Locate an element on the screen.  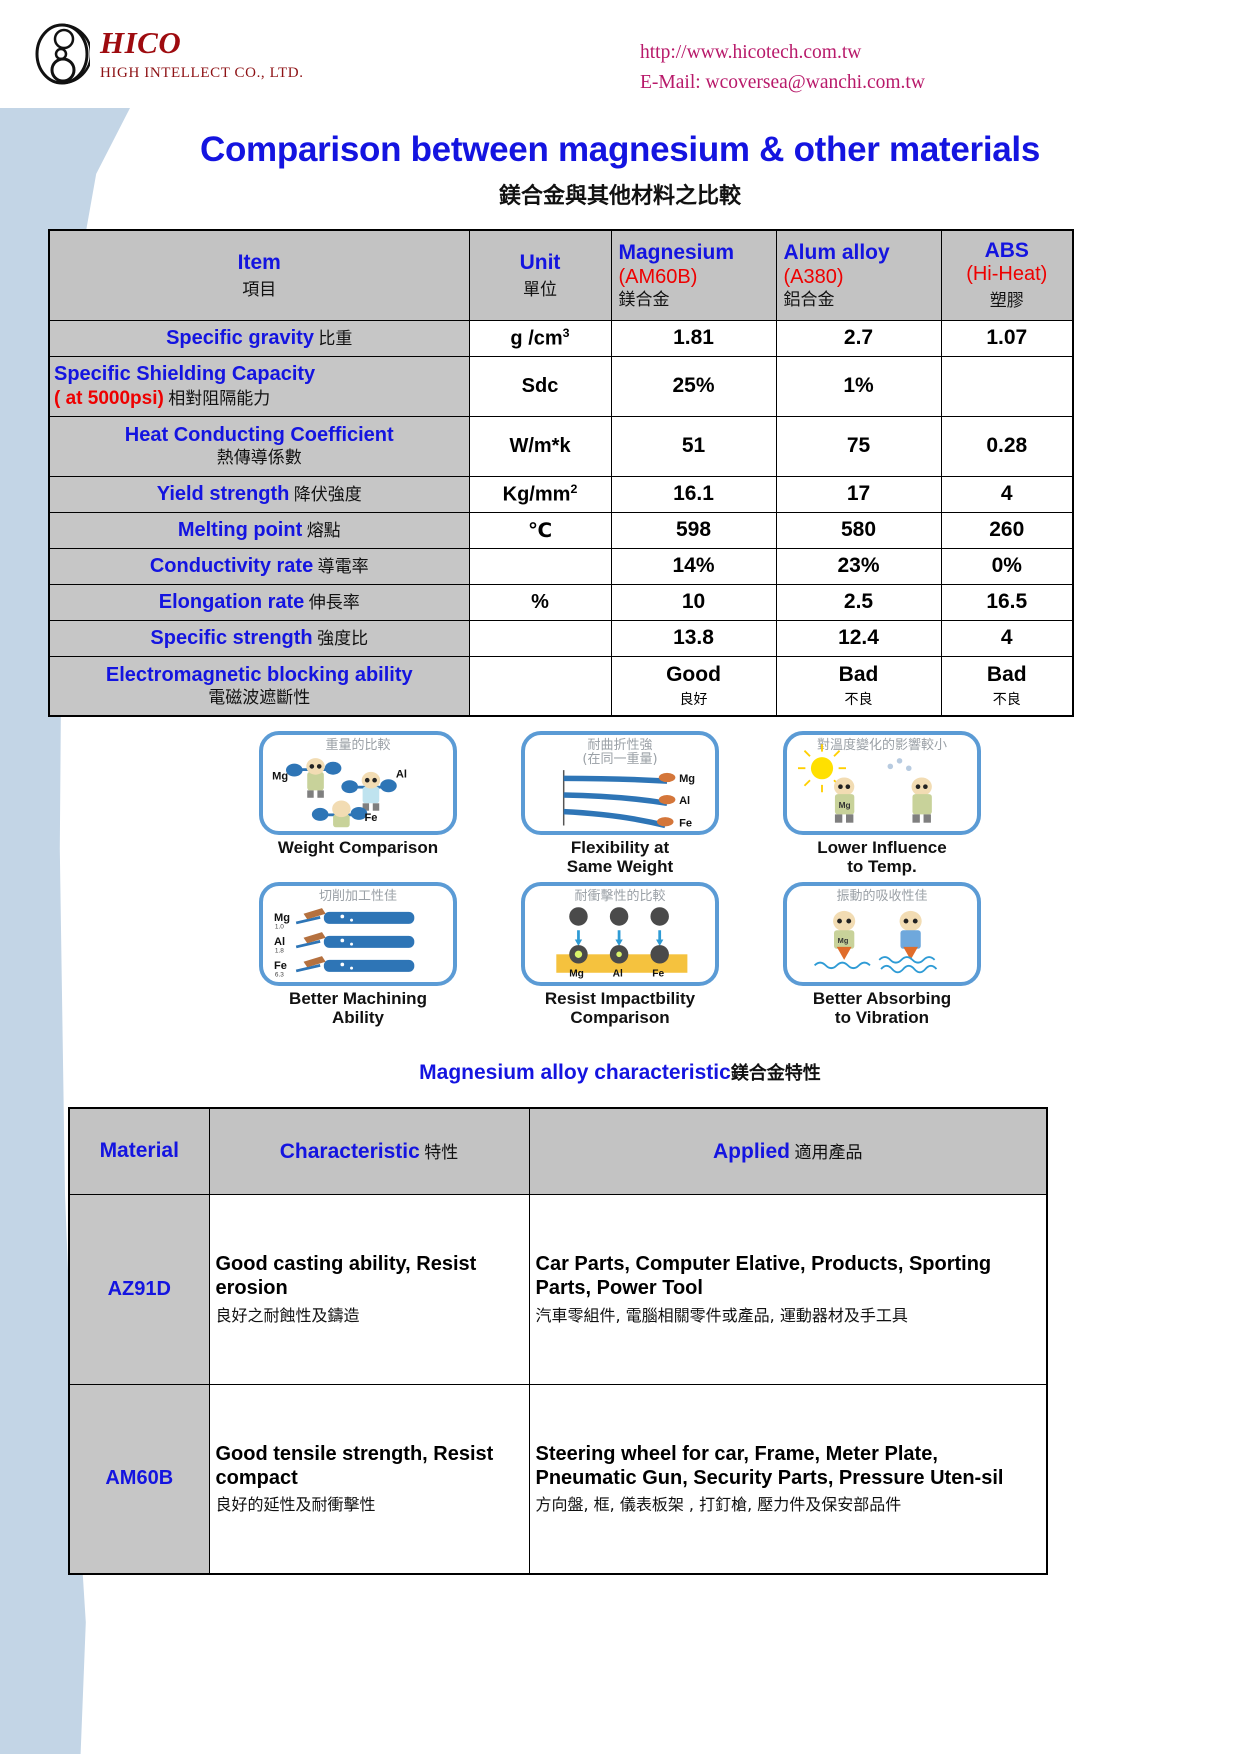
illustration-caption: Better Absorbing to Vibration is located at coordinates (882, 1008).